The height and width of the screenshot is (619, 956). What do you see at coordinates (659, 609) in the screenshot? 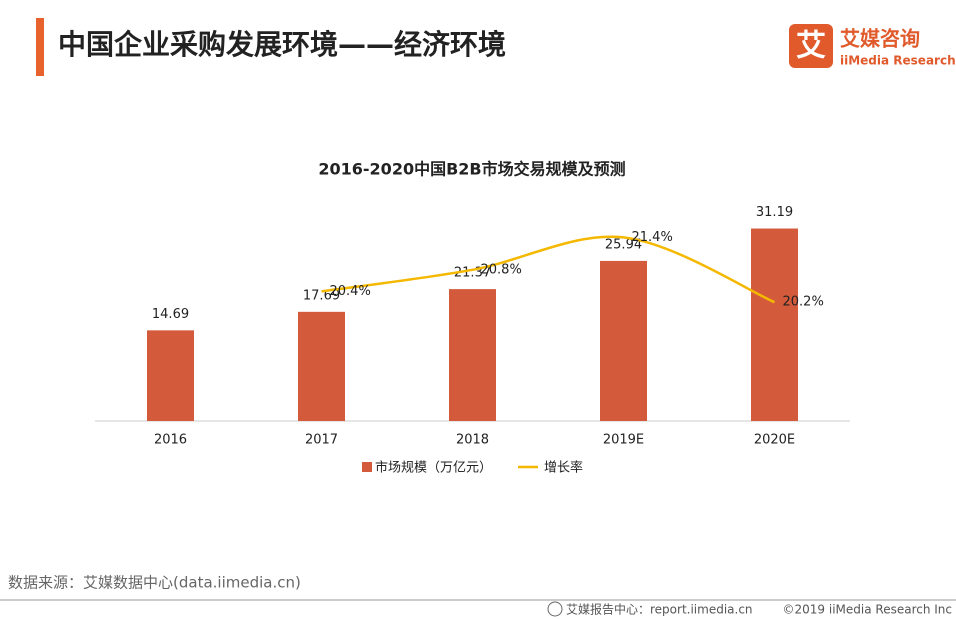
I see `report-site: 艾媒报告中心：report.iimedia.cn` at bounding box center [659, 609].